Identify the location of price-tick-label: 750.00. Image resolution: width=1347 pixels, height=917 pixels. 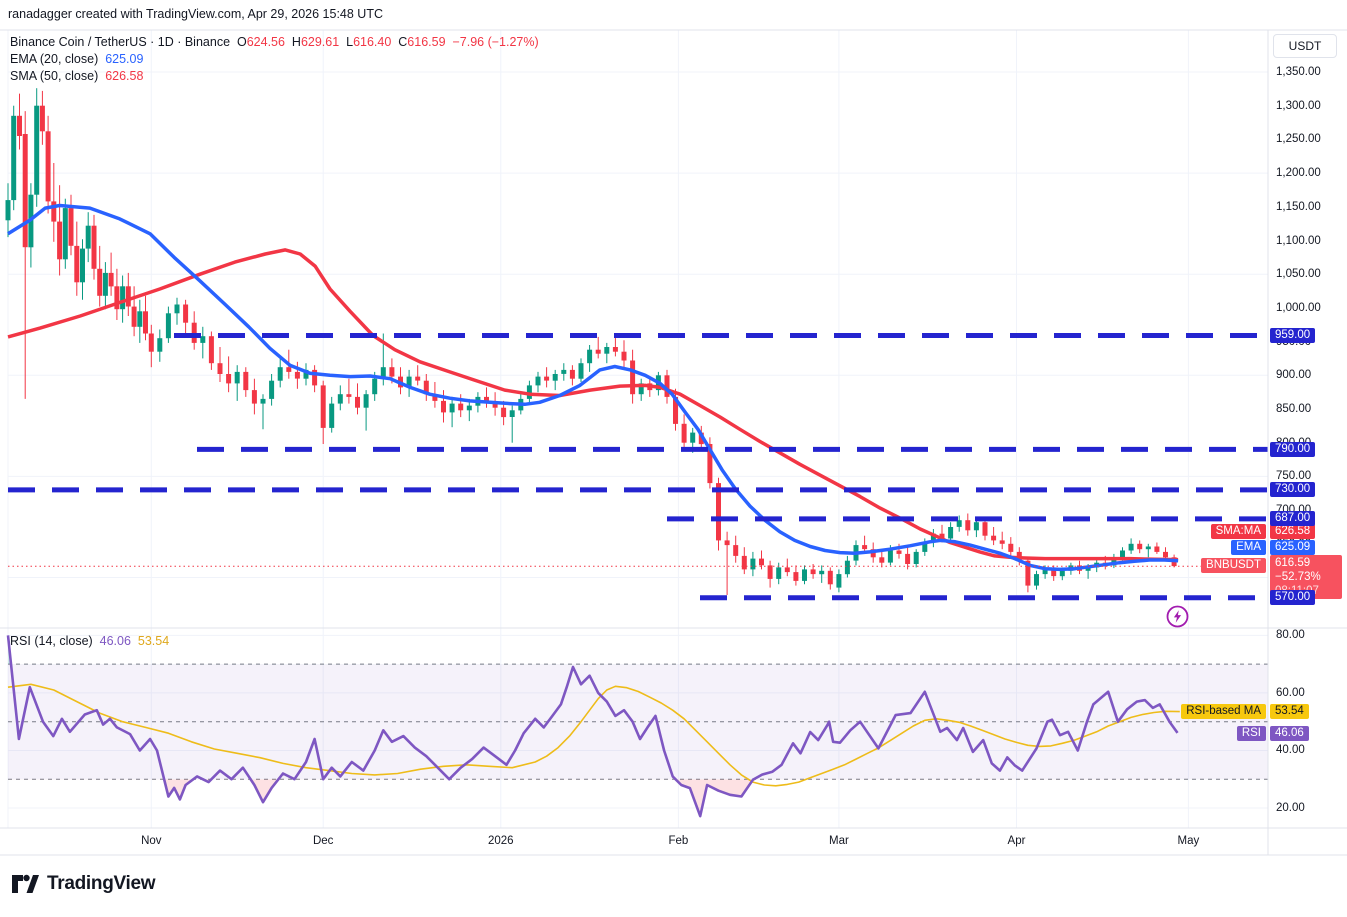
(1294, 476).